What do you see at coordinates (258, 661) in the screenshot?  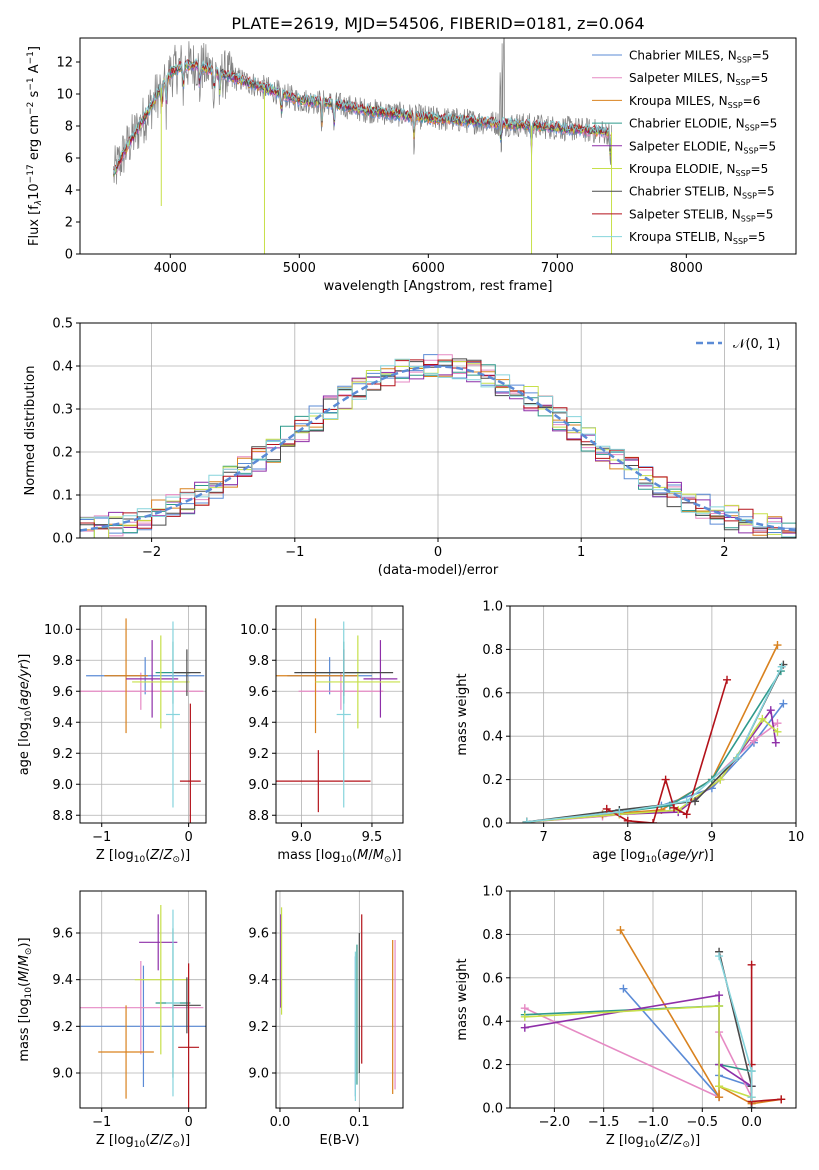 I see `y-tick-label: 9.8` at bounding box center [258, 661].